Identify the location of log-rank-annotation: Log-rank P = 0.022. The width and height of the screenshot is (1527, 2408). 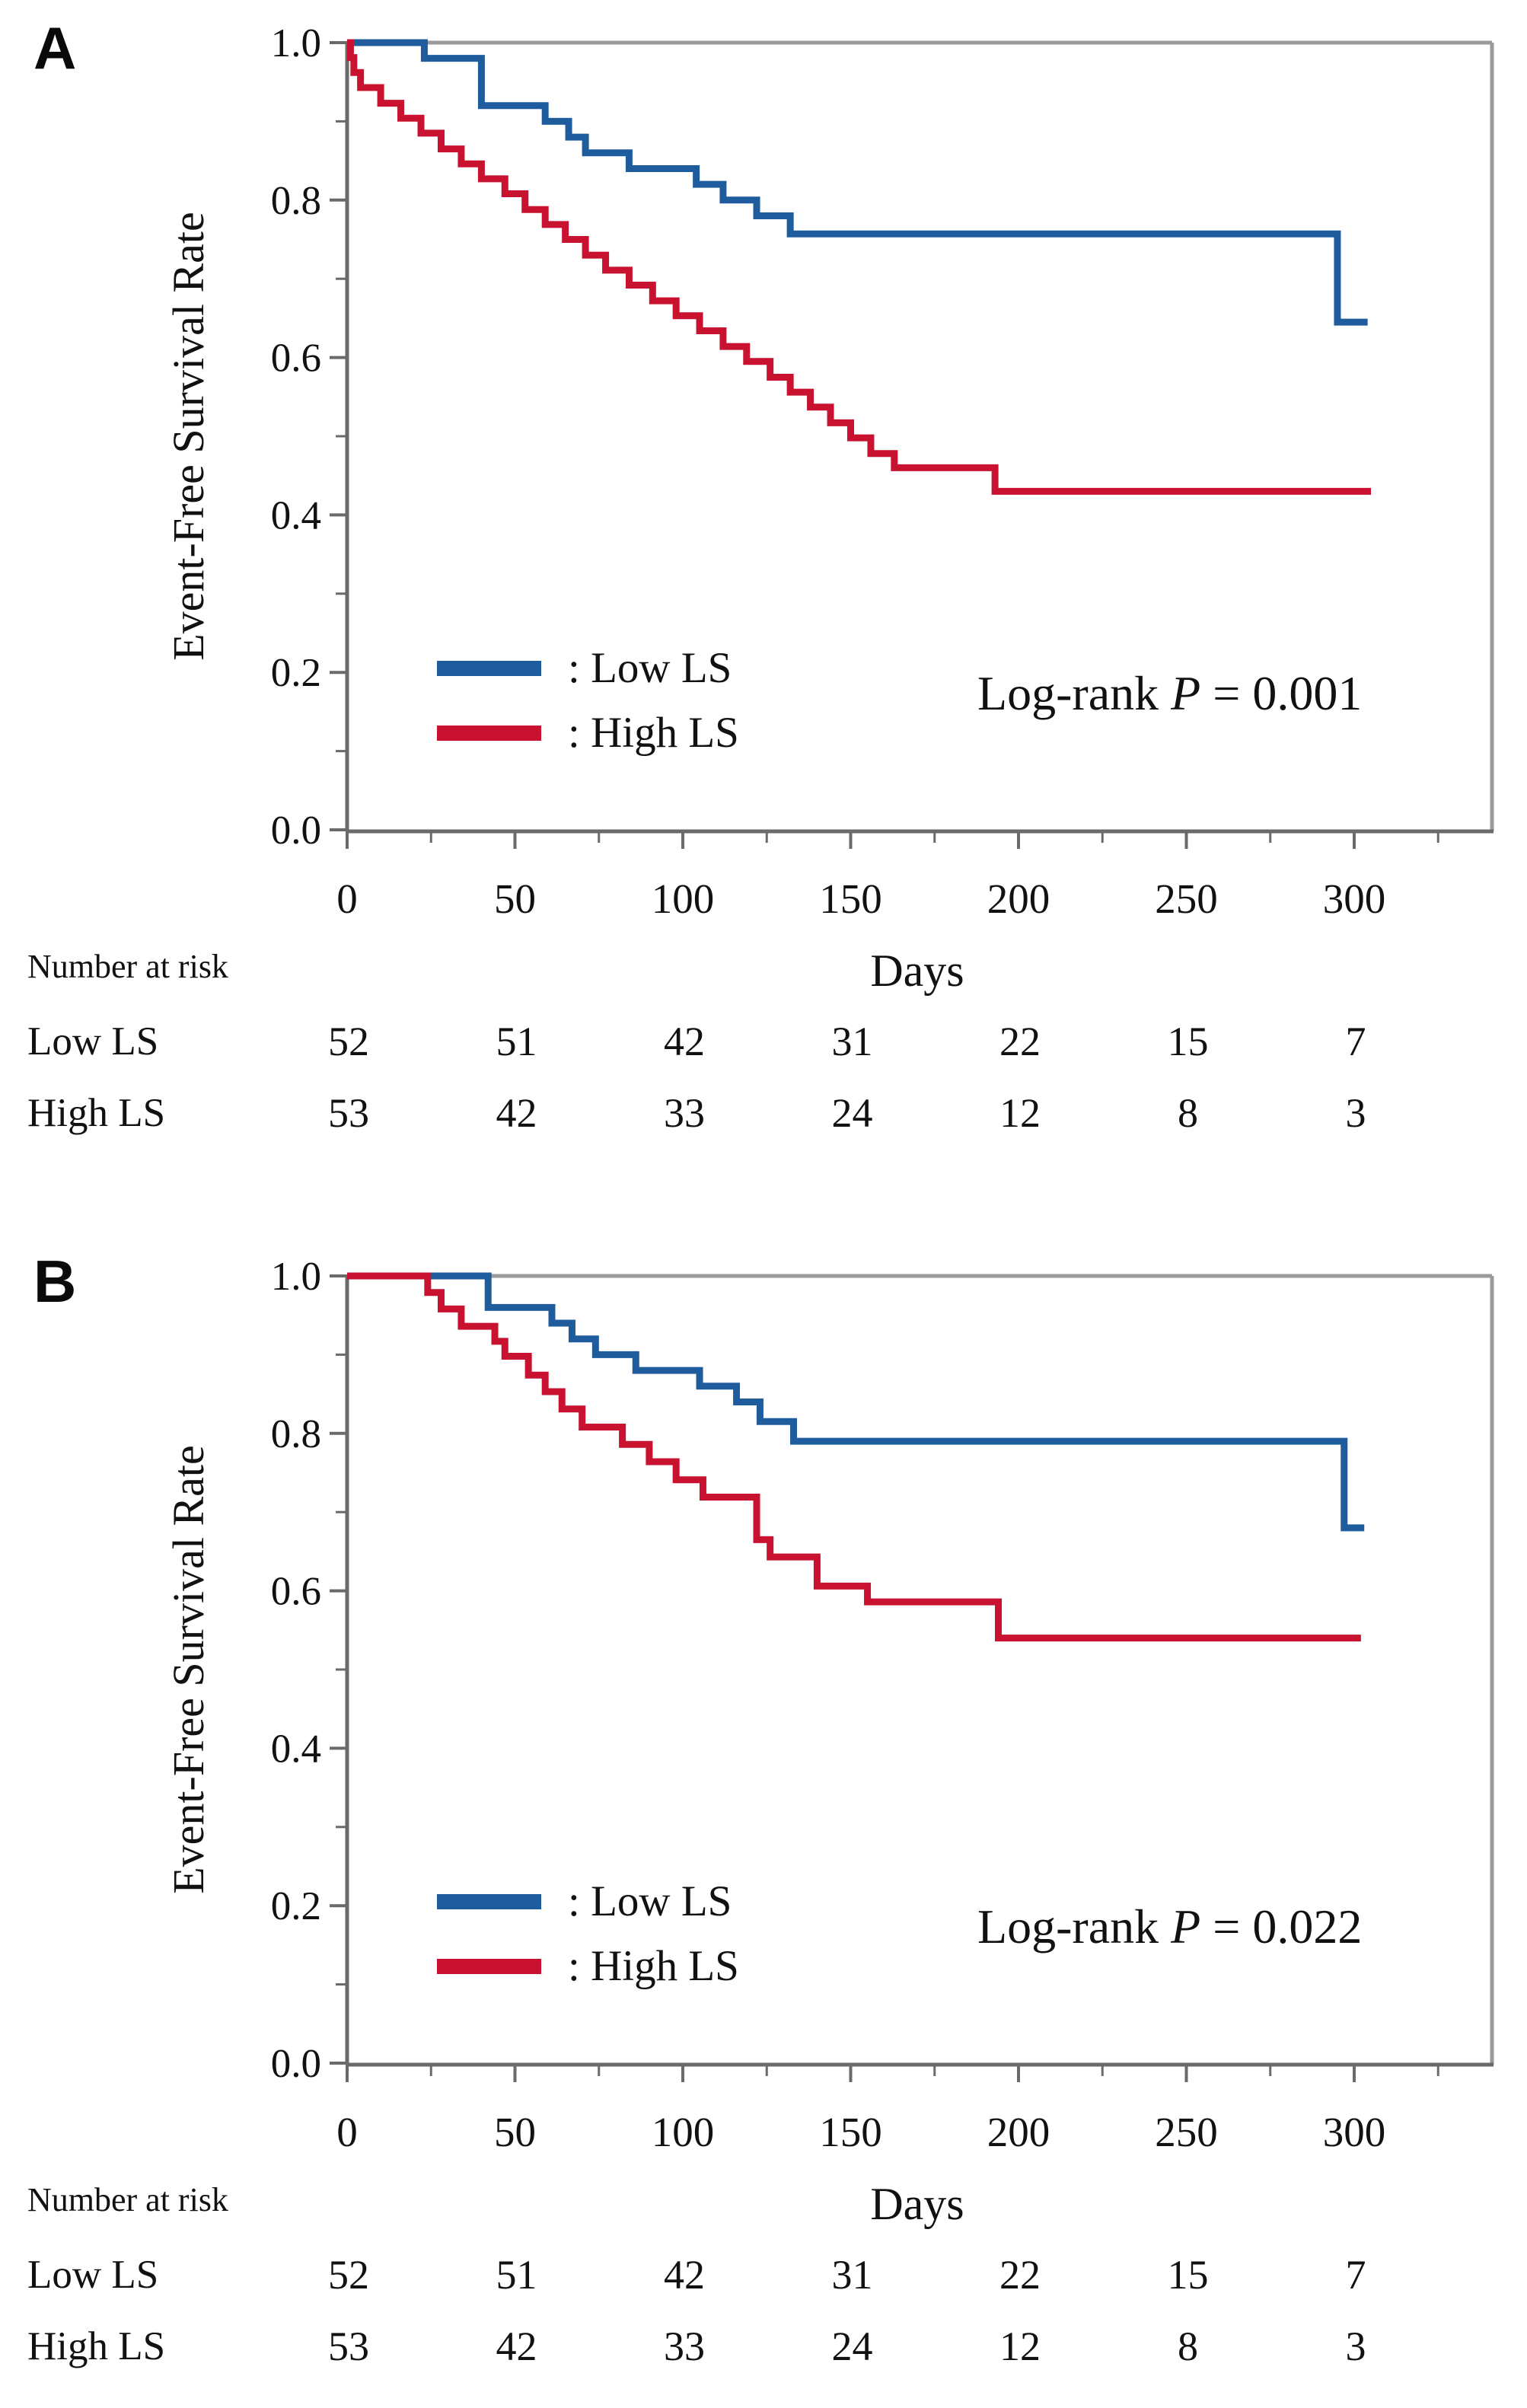
(1170, 1926).